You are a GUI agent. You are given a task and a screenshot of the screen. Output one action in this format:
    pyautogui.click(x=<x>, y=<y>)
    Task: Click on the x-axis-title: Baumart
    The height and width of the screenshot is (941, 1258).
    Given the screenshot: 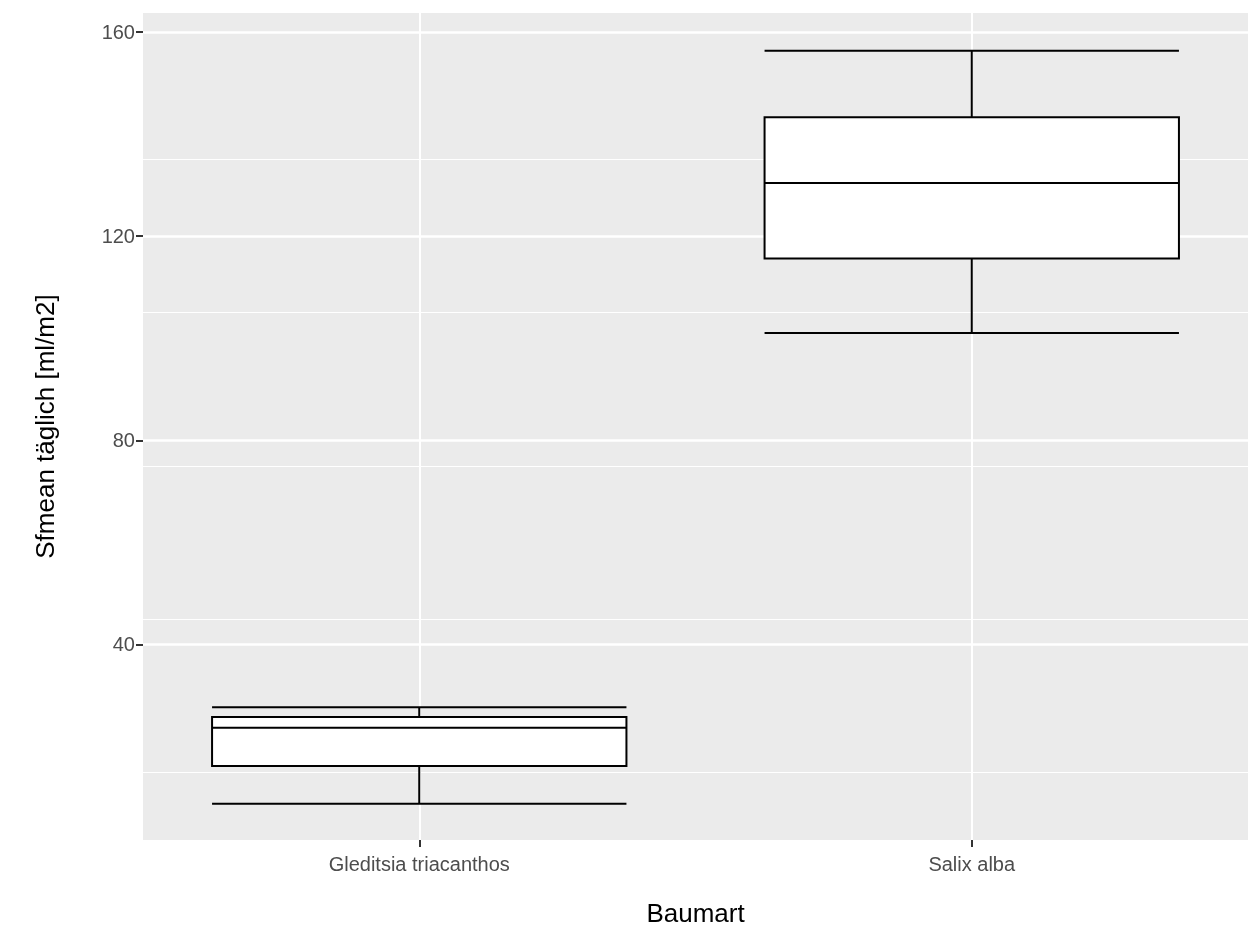 What is the action you would take?
    pyautogui.click(x=696, y=913)
    